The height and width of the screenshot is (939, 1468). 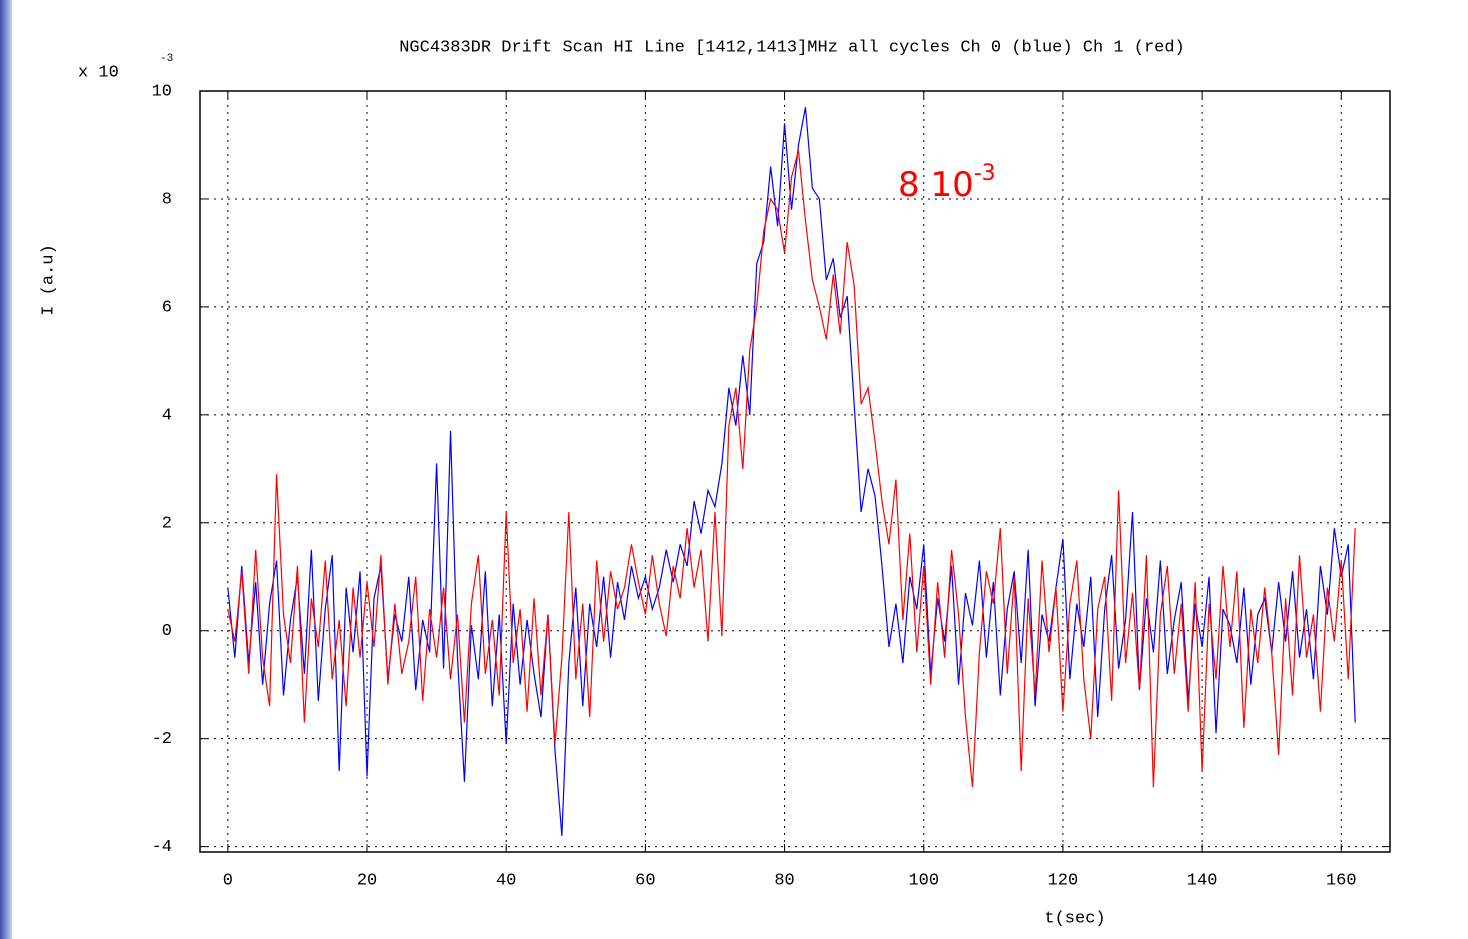 I want to click on y-axis-label: I (a.u), so click(x=48, y=279).